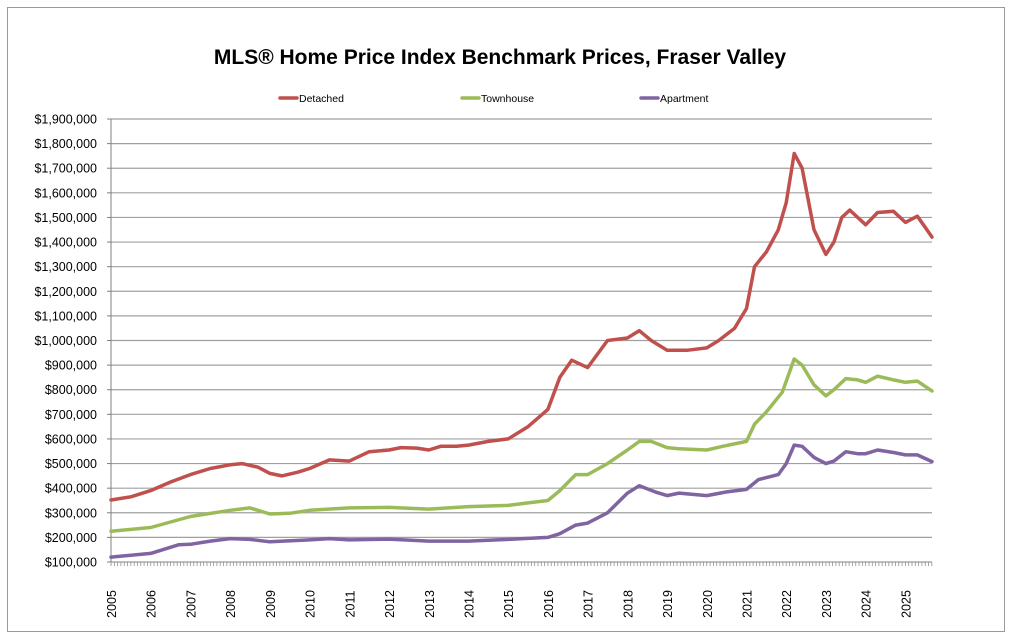  What do you see at coordinates (684, 99) in the screenshot?
I see `legend-label-apartment: Apartment` at bounding box center [684, 99].